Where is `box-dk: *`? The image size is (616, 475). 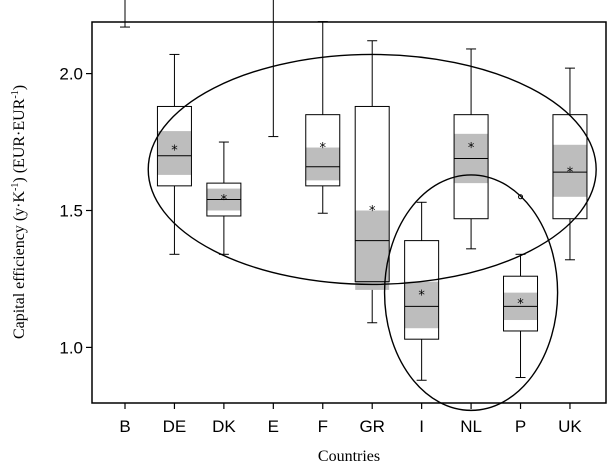 box-dk: * is located at coordinates (224, 198).